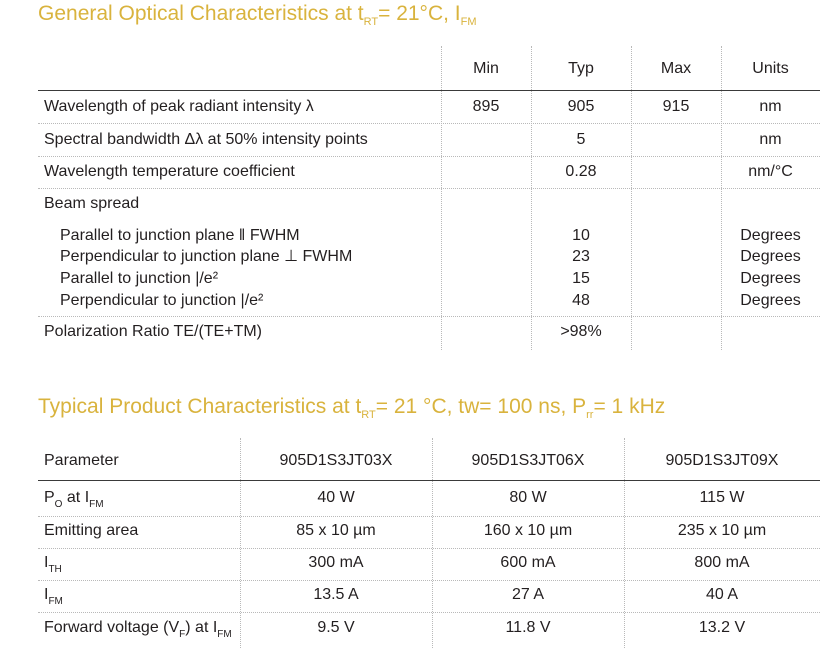 The height and width of the screenshot is (668, 831). I want to click on header-max: Max, so click(676, 68).